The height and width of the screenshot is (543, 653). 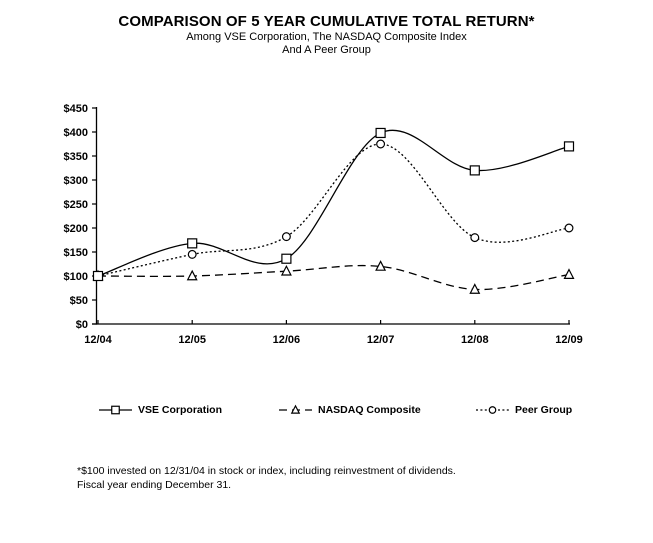 What do you see at coordinates (76, 277) in the screenshot?
I see `y-tick-label: $100` at bounding box center [76, 277].